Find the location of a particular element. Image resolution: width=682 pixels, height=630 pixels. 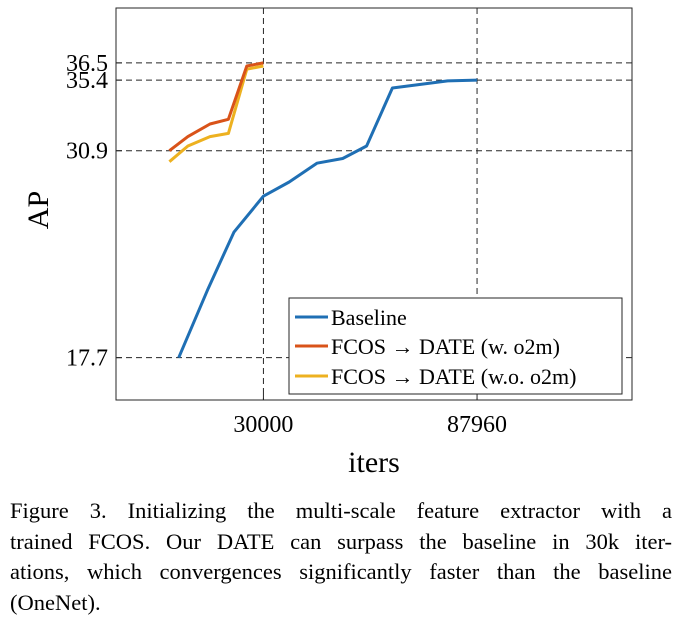

legend-box is located at coordinates (455, 346).